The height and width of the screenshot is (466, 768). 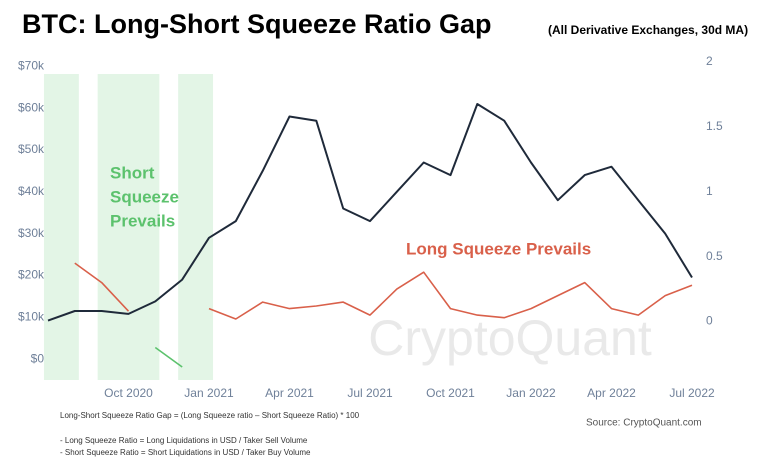 What do you see at coordinates (644, 423) in the screenshot?
I see `source: Source: CryptoQuant.com` at bounding box center [644, 423].